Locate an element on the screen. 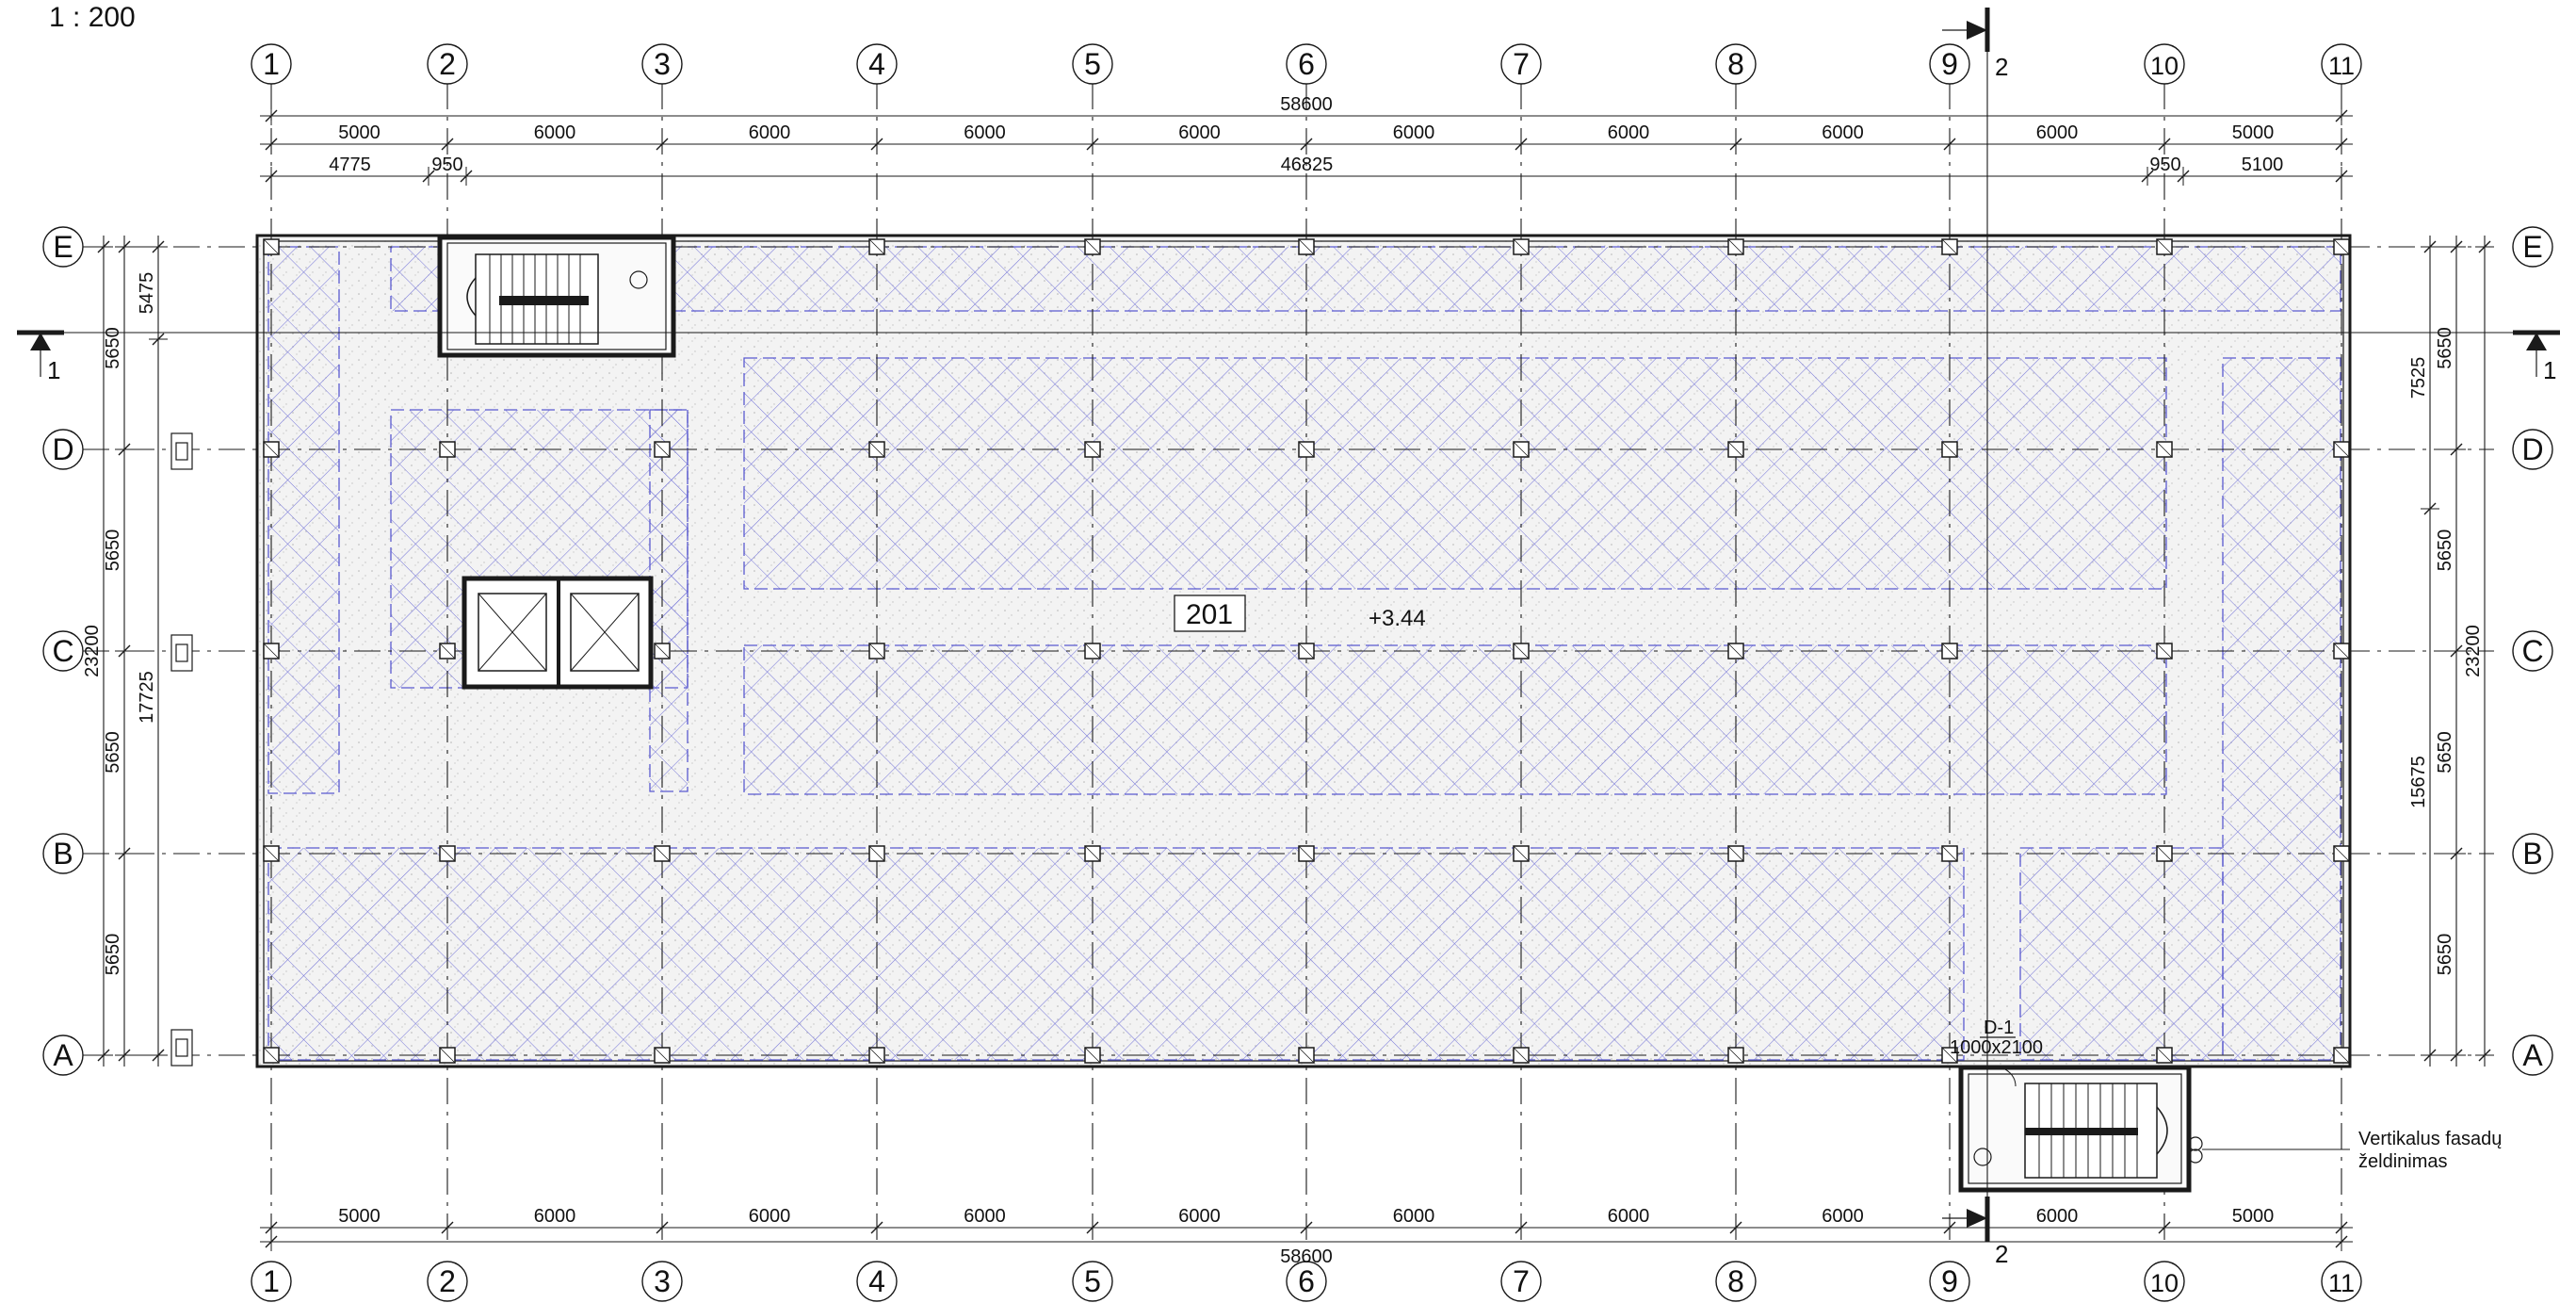 The image size is (2576, 1303). dim-bottom-span-3: 6000 is located at coordinates (985, 1216).